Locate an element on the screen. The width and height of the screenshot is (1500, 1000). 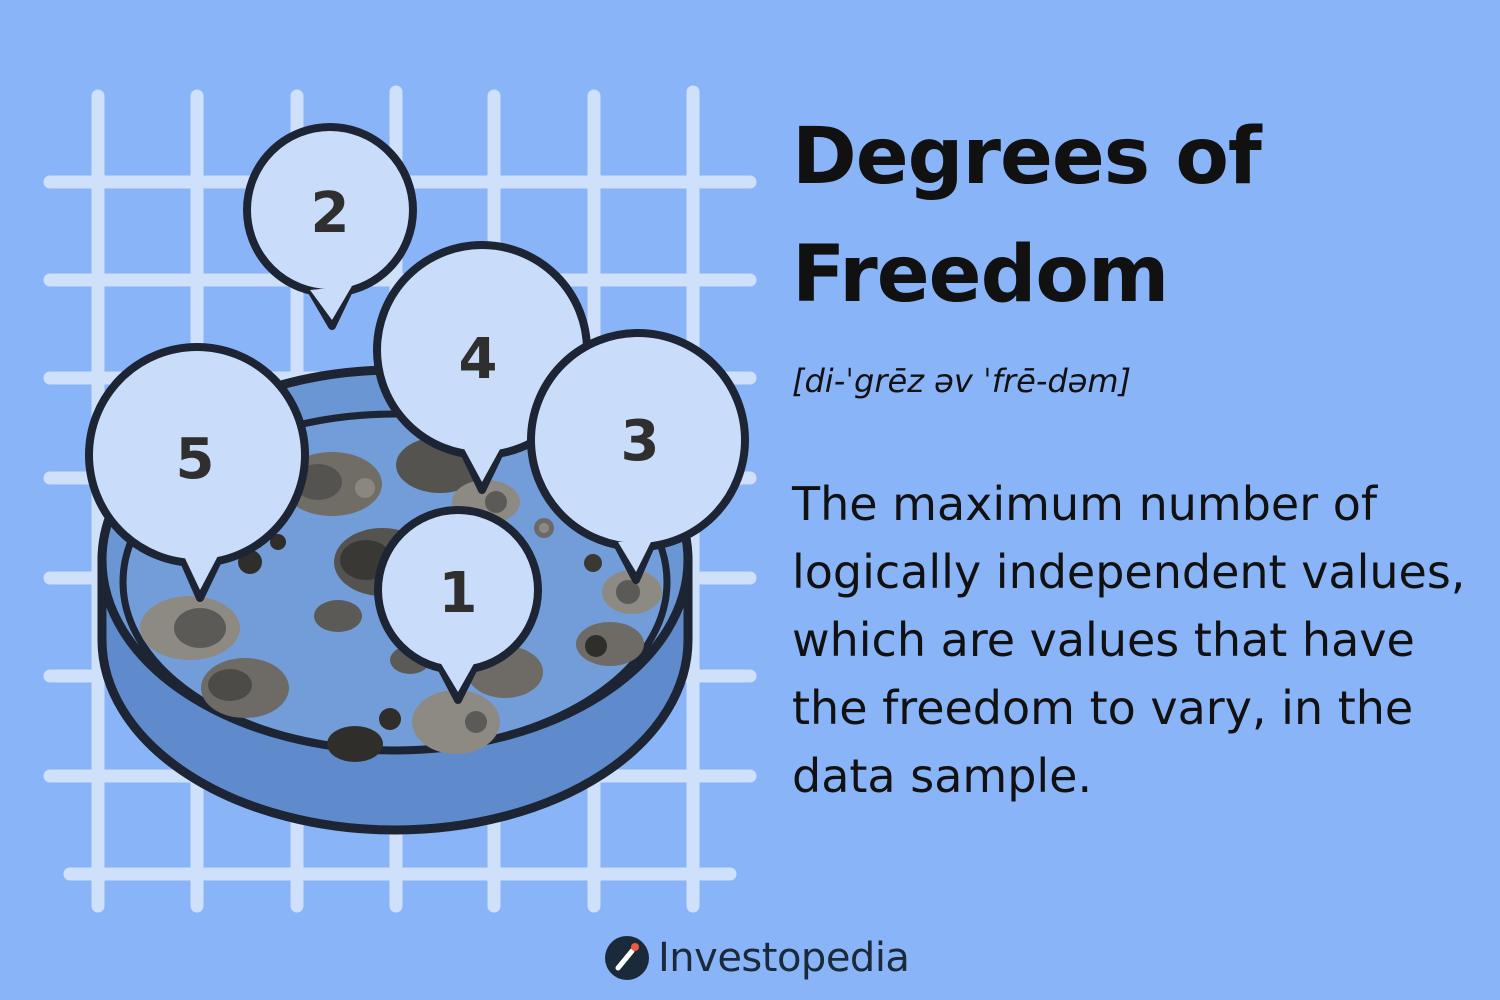
title-line-2: Freedom is located at coordinates (980, 275).